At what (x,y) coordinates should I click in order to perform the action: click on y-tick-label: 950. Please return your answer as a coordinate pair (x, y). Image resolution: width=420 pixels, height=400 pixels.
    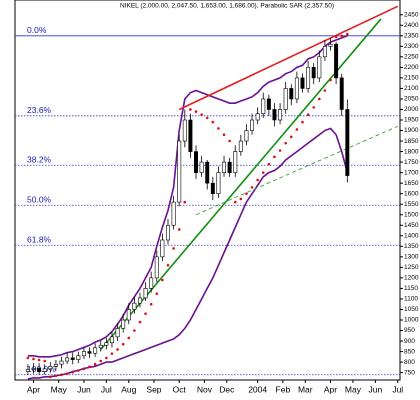
    Looking at the image, I should click on (409, 330).